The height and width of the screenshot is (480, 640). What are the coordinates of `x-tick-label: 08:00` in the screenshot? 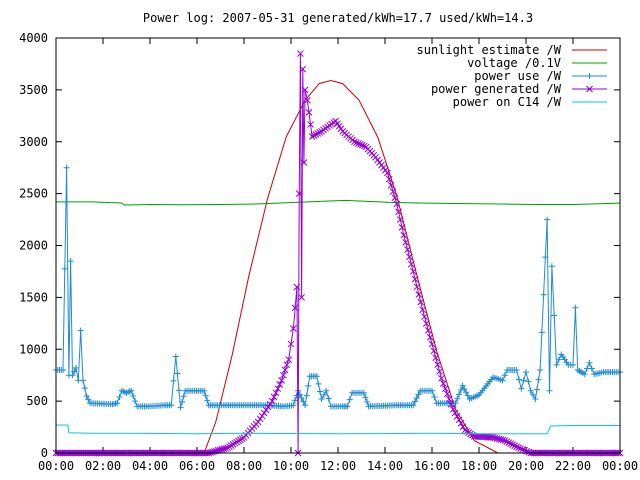 It's located at (244, 466).